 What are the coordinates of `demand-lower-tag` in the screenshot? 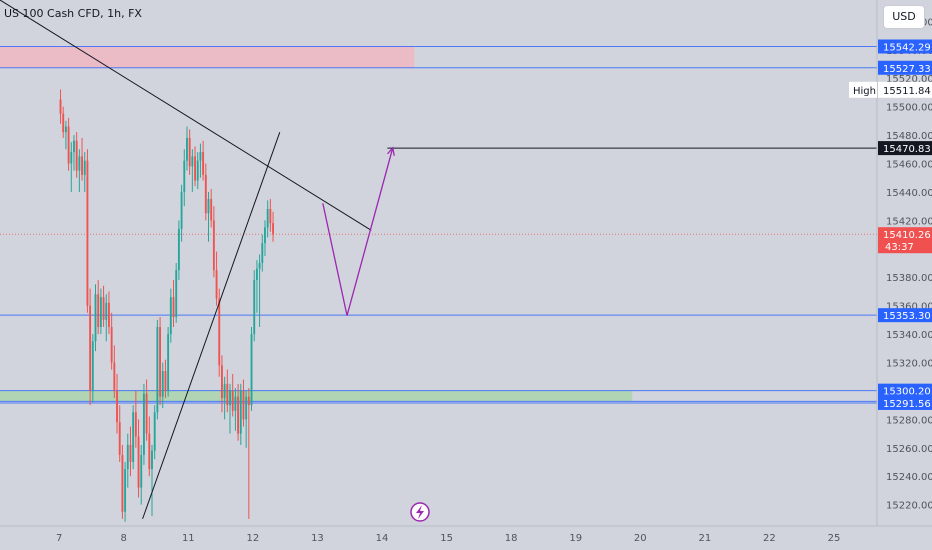 It's located at (905, 402).